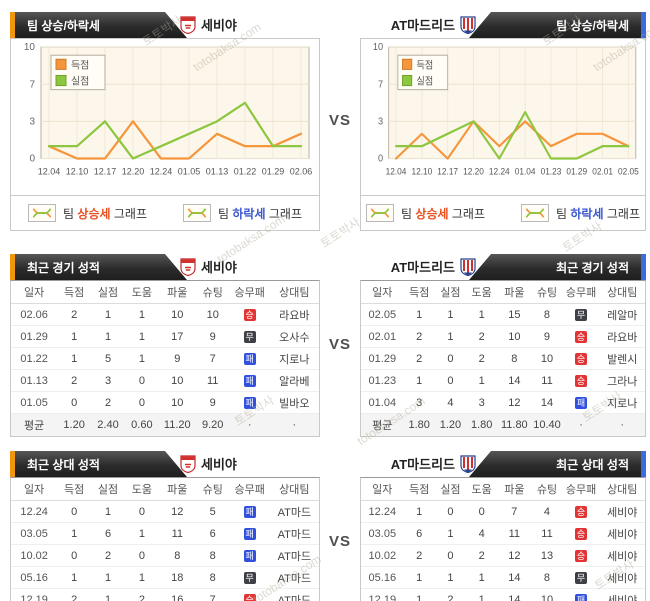  I want to click on result-cell: 승, so click(249, 594).